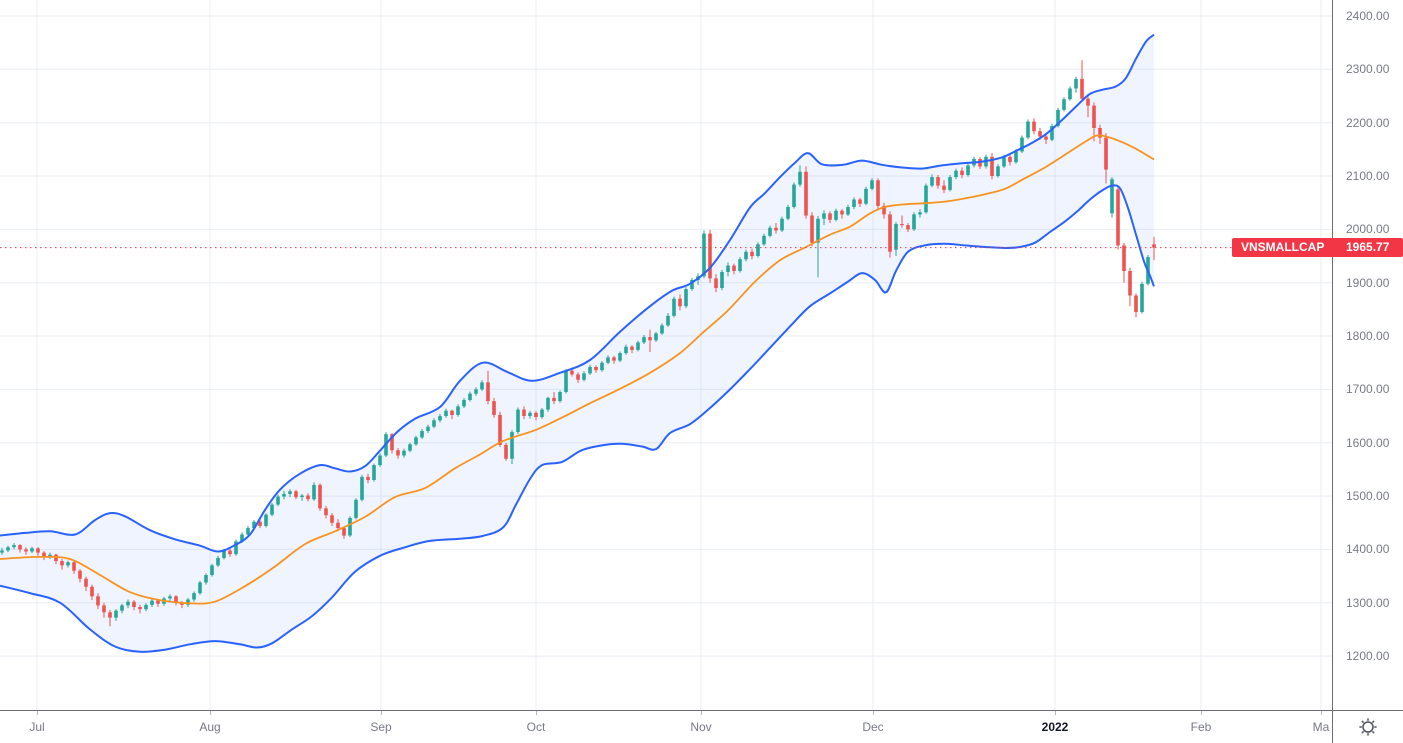 This screenshot has height=743, width=1403. I want to click on time-axis-label: Ma, so click(1321, 727).